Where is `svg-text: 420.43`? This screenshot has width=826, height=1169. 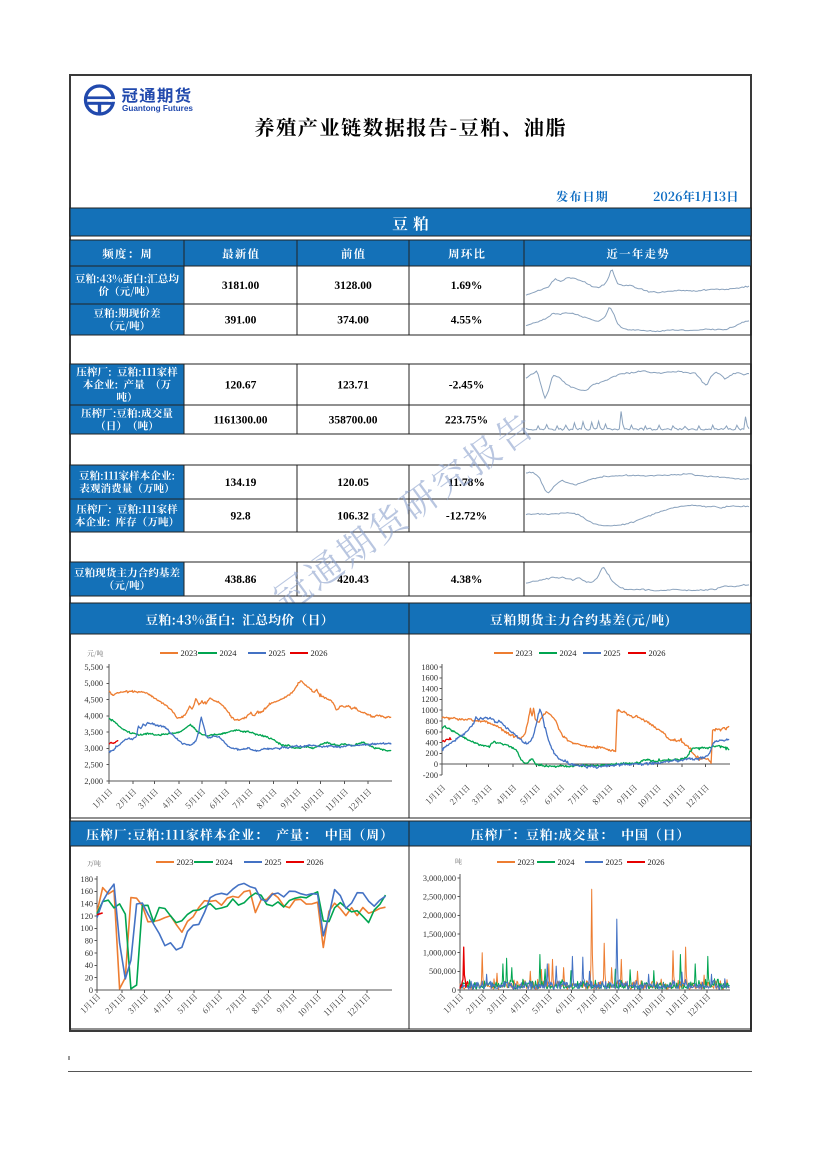
svg-text: 420.43 is located at coordinates (353, 580).